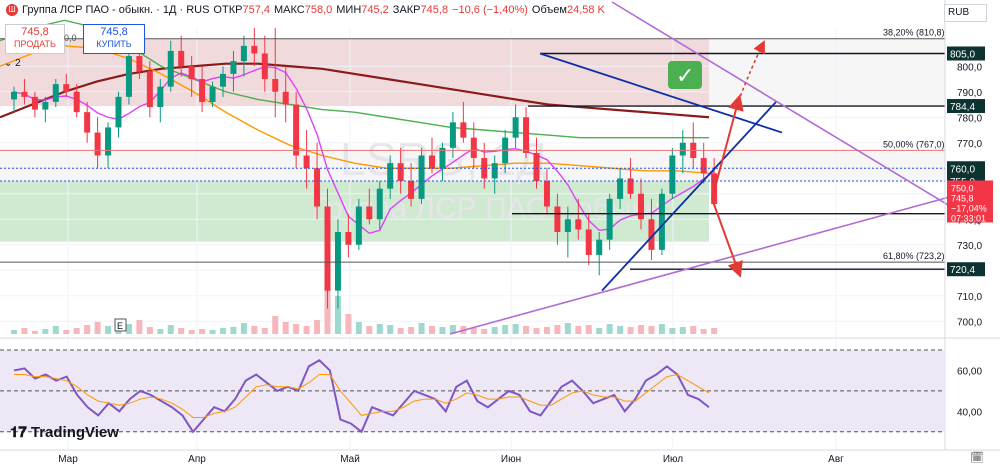  I want to click on rsi-series-line, so click(361, 396).